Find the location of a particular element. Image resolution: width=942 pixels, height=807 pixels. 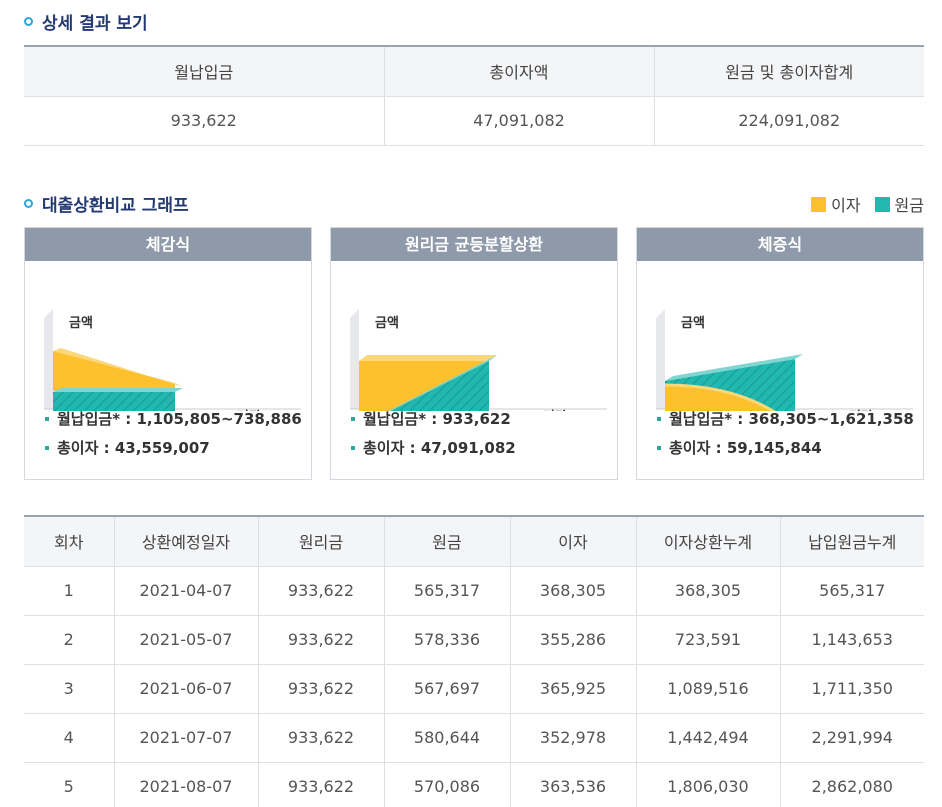

legend-swatch-interest is located at coordinates (819, 204).